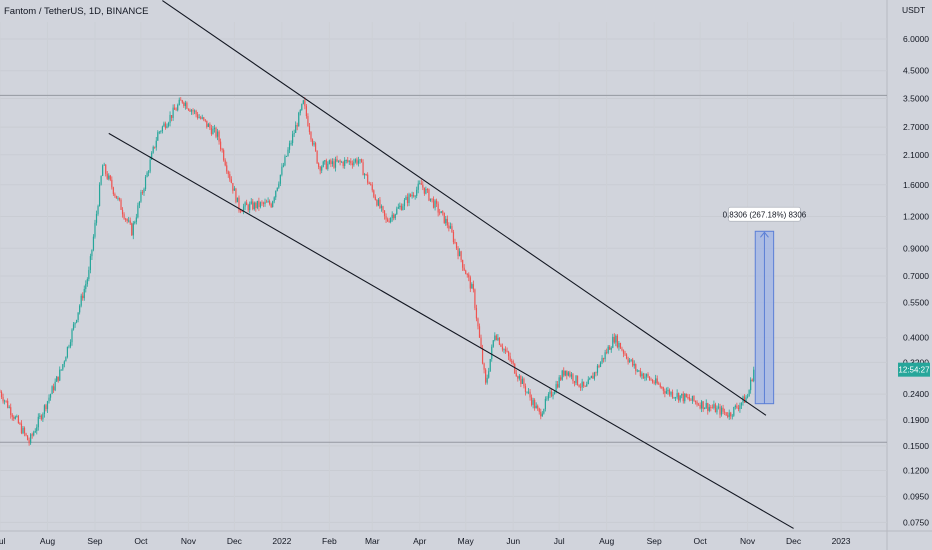 The image size is (932, 550). Describe the element at coordinates (916, 394) in the screenshot. I see `price-tick-label: 0.2400` at that location.